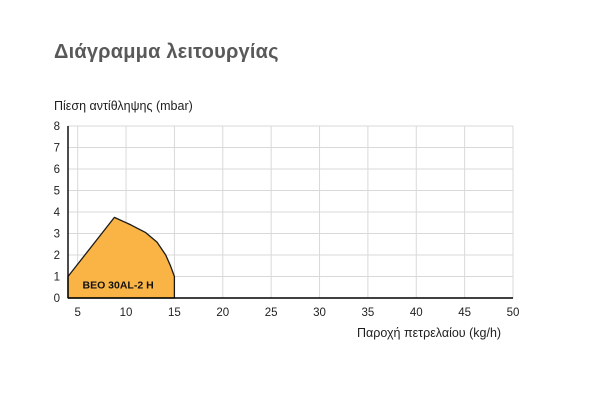 Image resolution: width=591 pixels, height=414 pixels. Describe the element at coordinates (57, 235) in the screenshot. I see `y-tick-label: 3` at that location.